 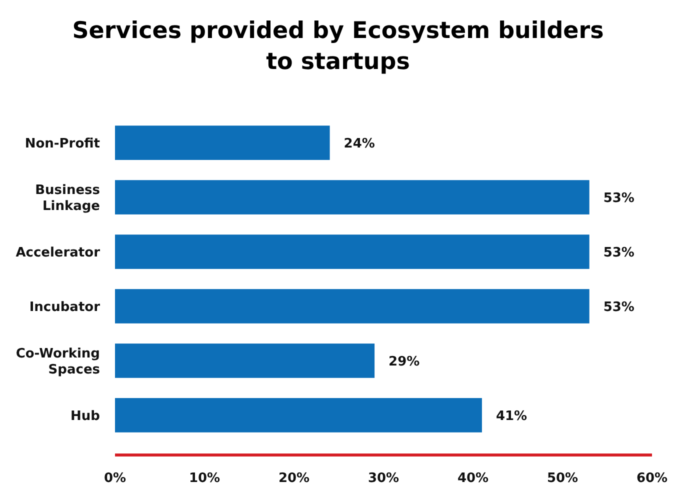 What do you see at coordinates (115, 477) in the screenshot?
I see `x-tick-label: 0%` at bounding box center [115, 477].